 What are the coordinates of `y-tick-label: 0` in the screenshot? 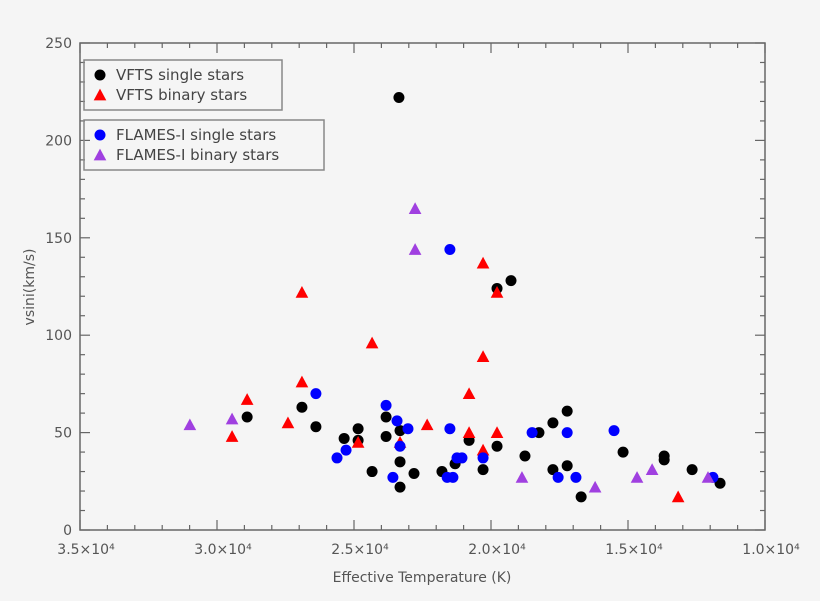 It's located at (67, 531).